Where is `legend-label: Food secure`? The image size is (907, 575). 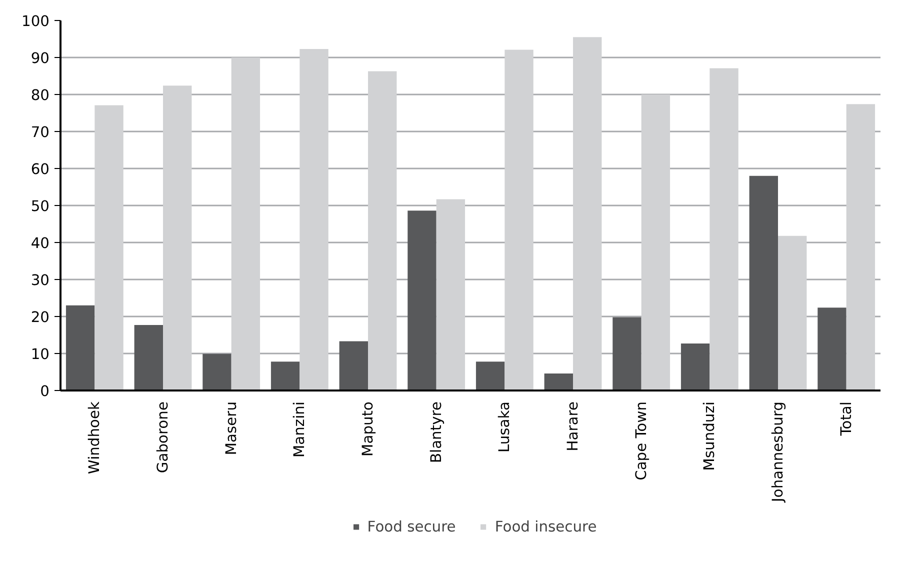 legend-label: Food secure is located at coordinates (411, 526).